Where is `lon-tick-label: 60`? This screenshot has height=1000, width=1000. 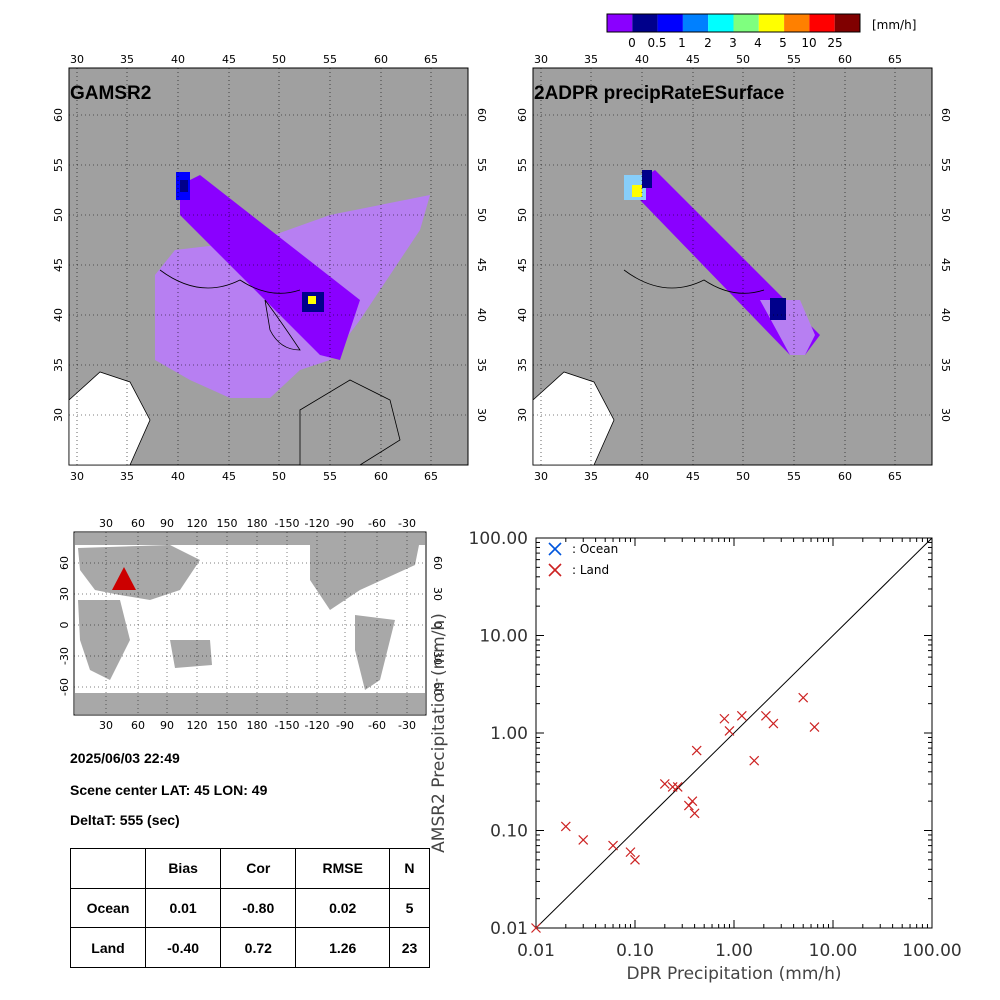
lon-tick-label: 60 is located at coordinates (138, 523).